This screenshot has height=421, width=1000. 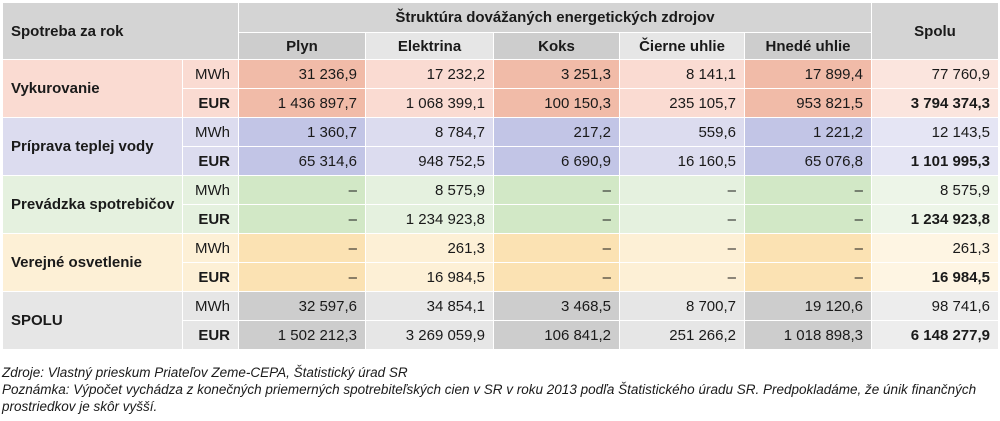 I want to click on total-cell: 1 101 995,3, so click(x=935, y=161).